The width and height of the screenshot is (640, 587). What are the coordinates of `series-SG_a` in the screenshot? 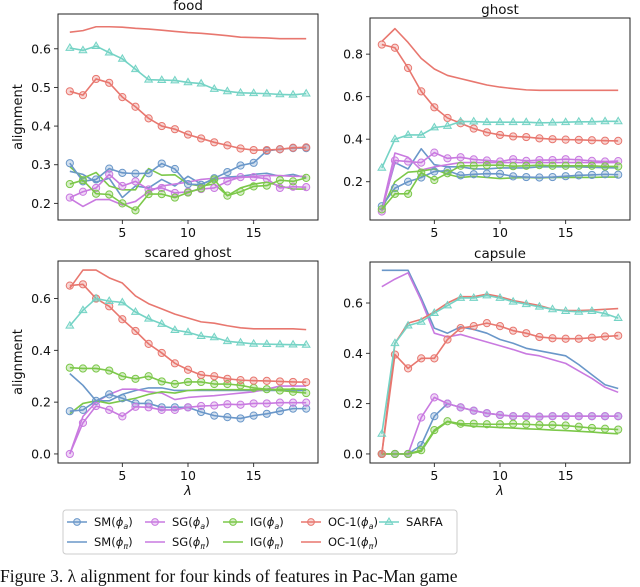 It's located at (188, 428).